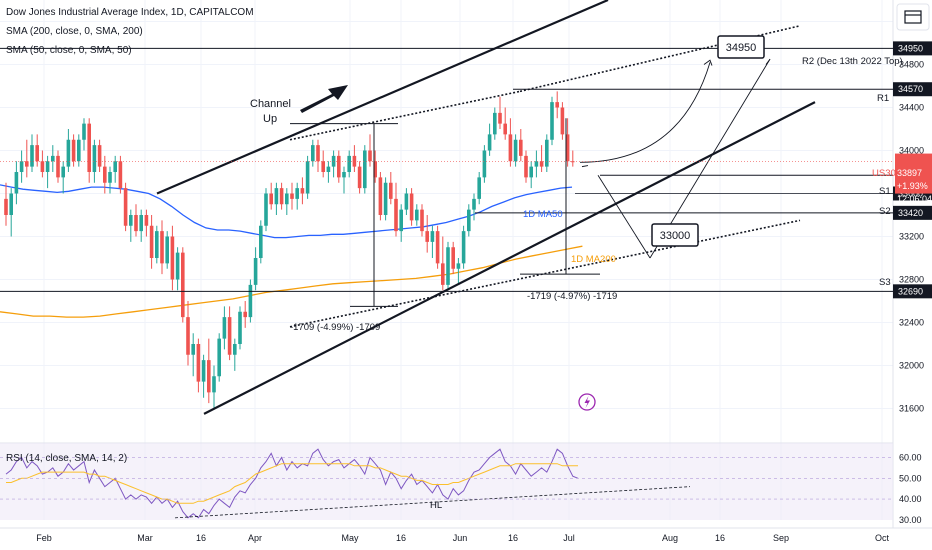 This screenshot has height=550, width=932. What do you see at coordinates (145, 538) in the screenshot?
I see `time-tick-label: Mar` at bounding box center [145, 538].